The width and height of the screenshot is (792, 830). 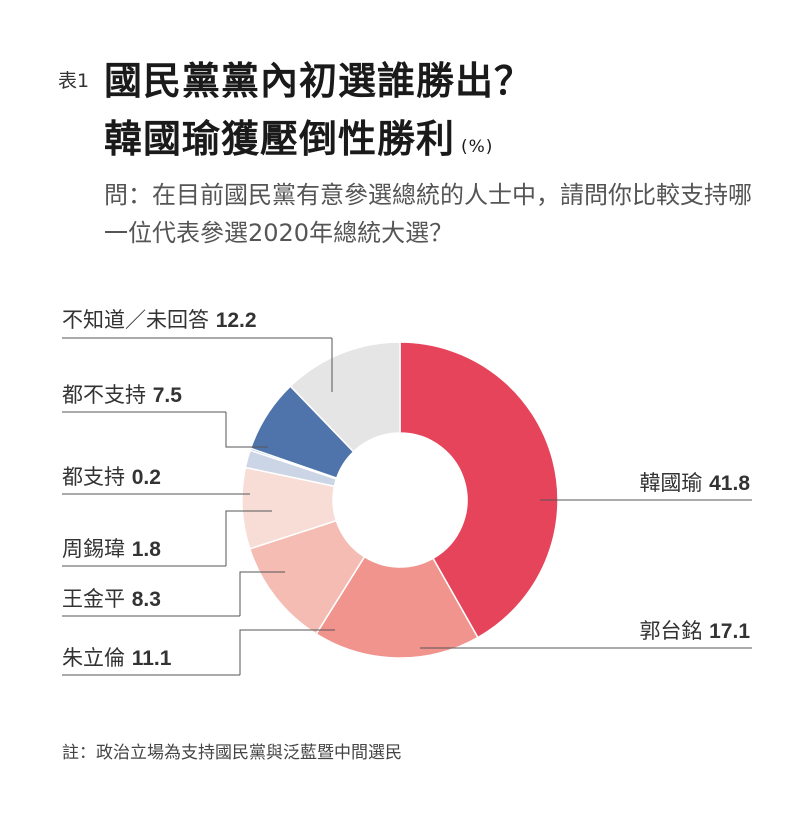 I want to click on slice-label-5: 都支持 0.2, so click(x=111, y=477).